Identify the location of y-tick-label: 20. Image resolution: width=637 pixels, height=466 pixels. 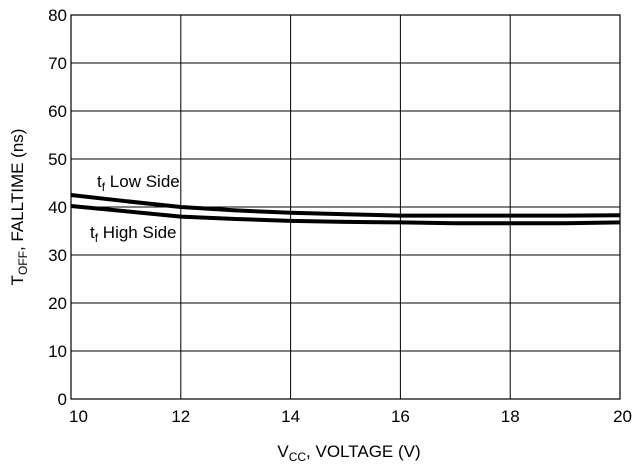
(57, 303).